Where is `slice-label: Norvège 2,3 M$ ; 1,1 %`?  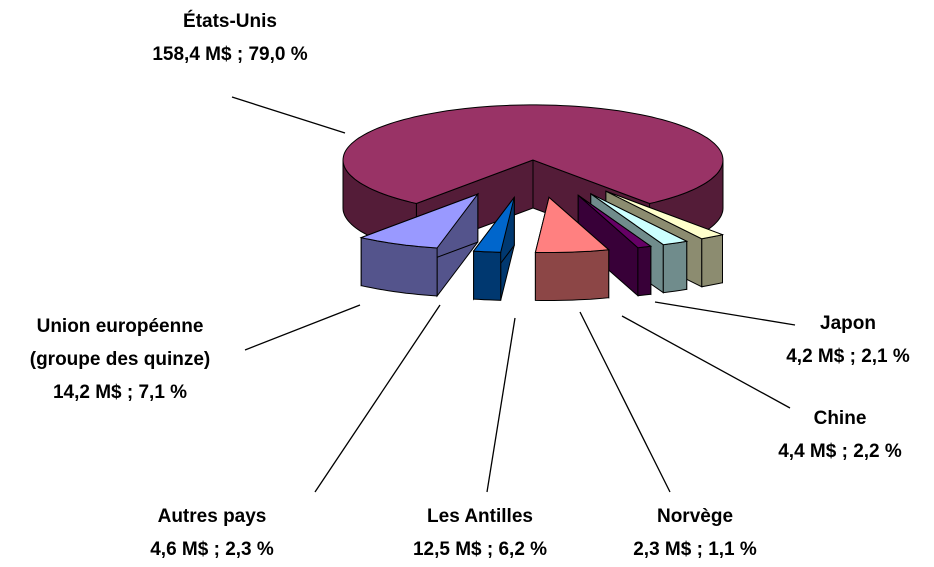 slice-label: Norvège 2,3 M$ ; 1,1 % is located at coordinates (695, 533).